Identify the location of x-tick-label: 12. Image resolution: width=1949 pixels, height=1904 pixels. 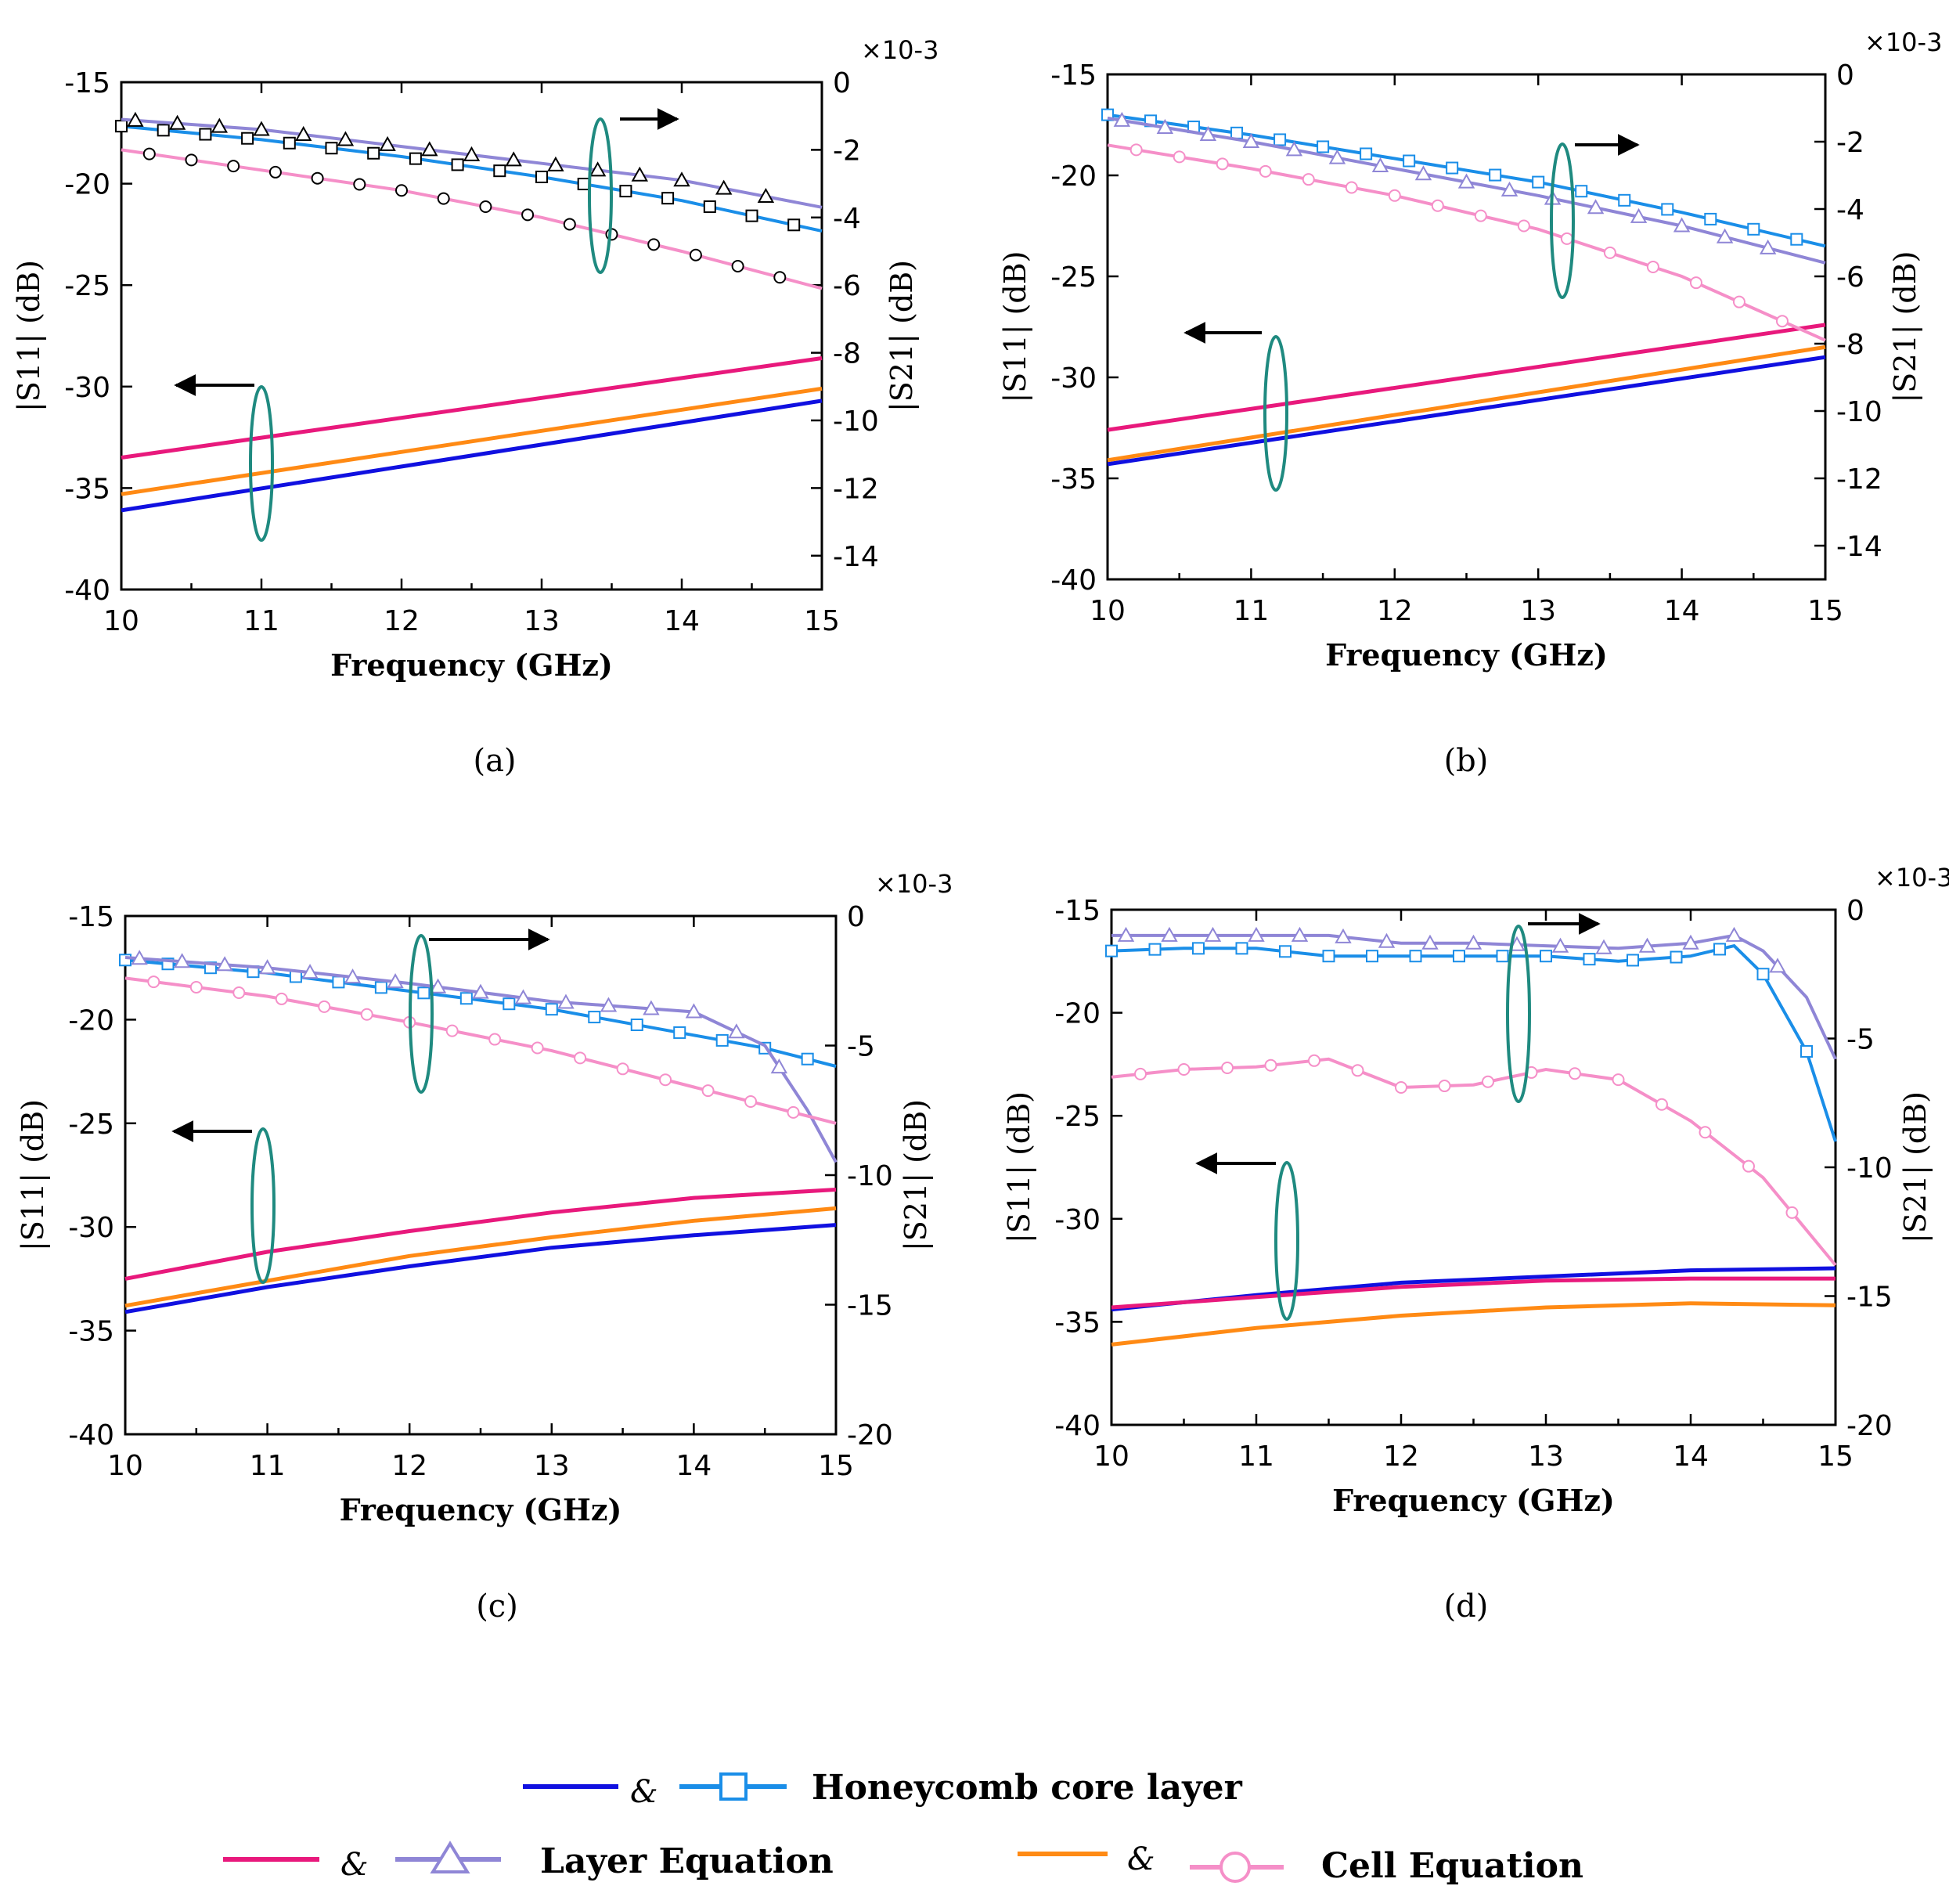
(1395, 611).